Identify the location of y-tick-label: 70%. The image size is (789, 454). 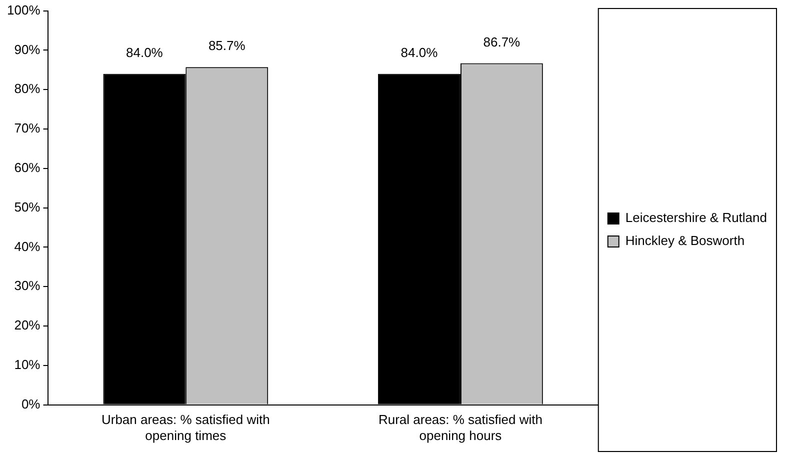
(27, 128).